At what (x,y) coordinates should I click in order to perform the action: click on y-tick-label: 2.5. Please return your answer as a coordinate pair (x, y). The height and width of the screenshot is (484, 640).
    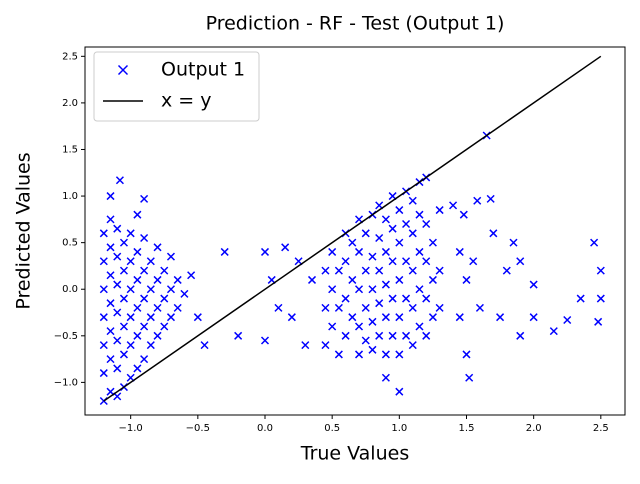
    Looking at the image, I should click on (70, 56).